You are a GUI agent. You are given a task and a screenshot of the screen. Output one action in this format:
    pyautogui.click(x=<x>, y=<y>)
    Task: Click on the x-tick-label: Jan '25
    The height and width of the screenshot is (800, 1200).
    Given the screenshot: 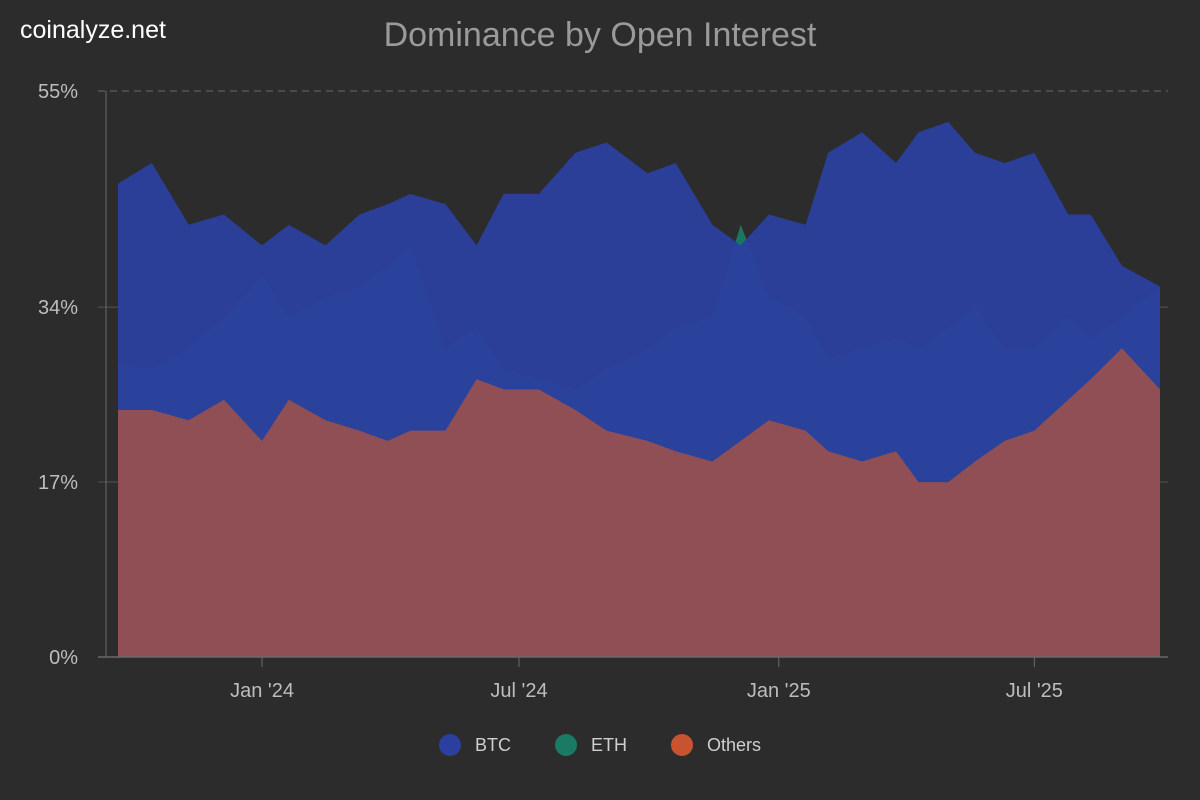 What is the action you would take?
    pyautogui.click(x=779, y=691)
    